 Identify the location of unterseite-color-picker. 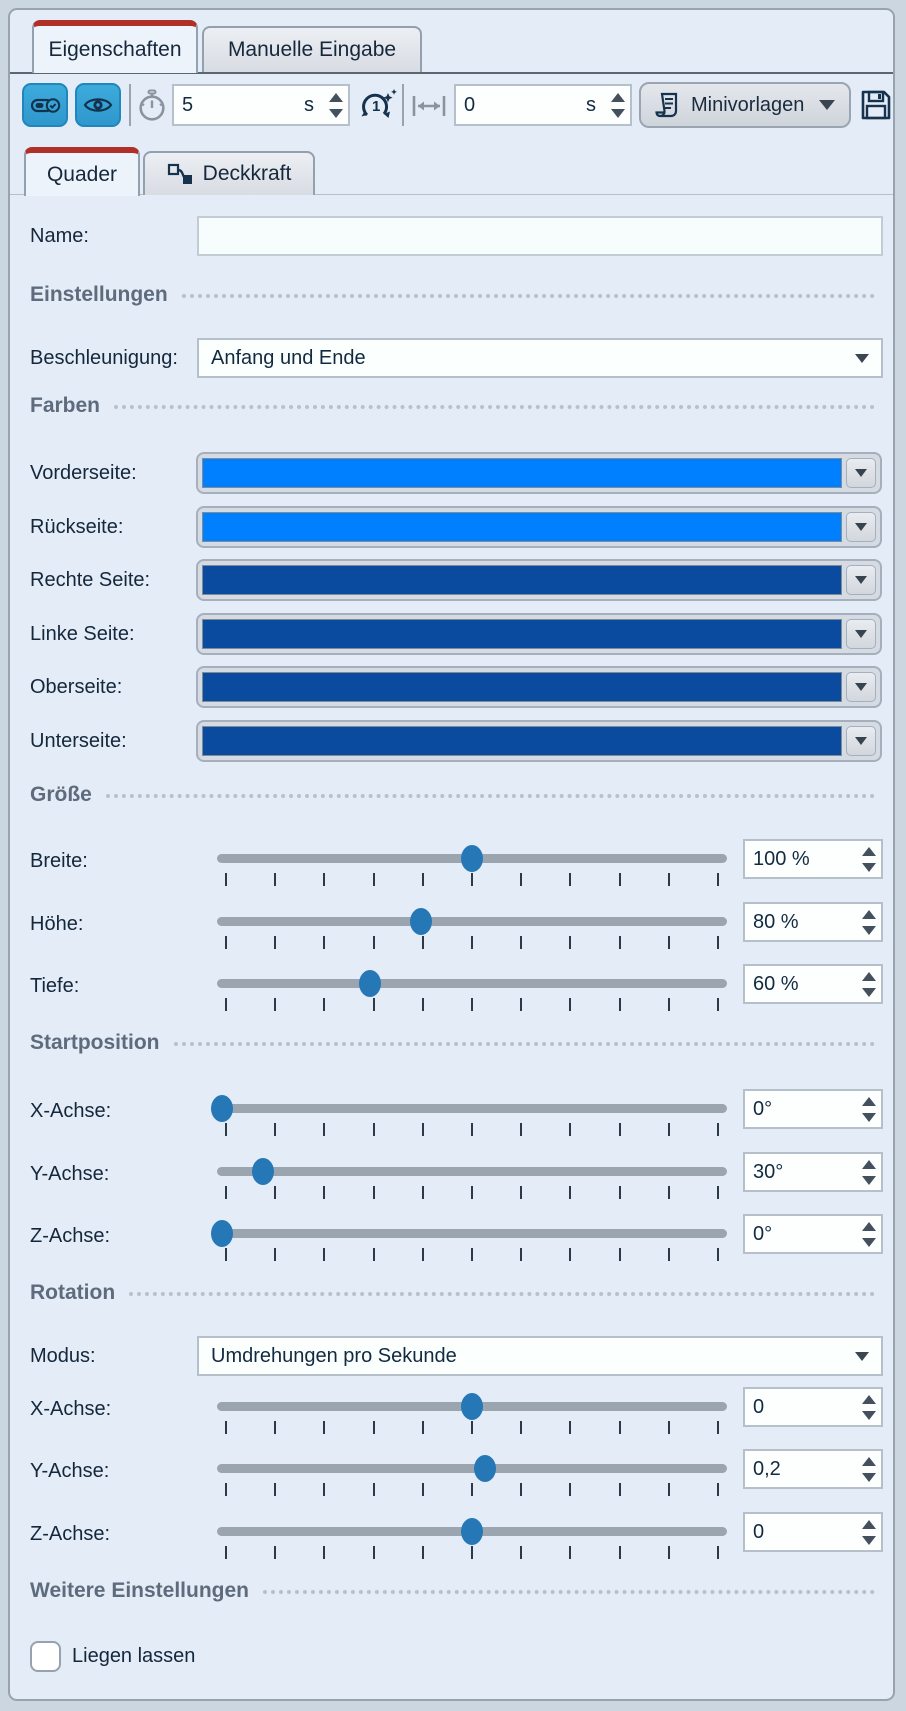
(539, 741).